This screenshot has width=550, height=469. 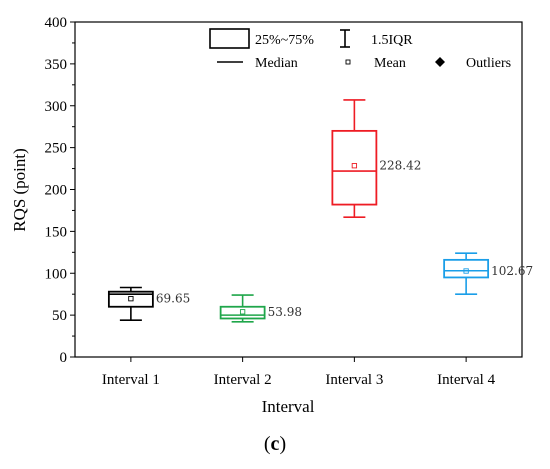 What do you see at coordinates (440, 62) in the screenshot?
I see `legend-outlier-swatch` at bounding box center [440, 62].